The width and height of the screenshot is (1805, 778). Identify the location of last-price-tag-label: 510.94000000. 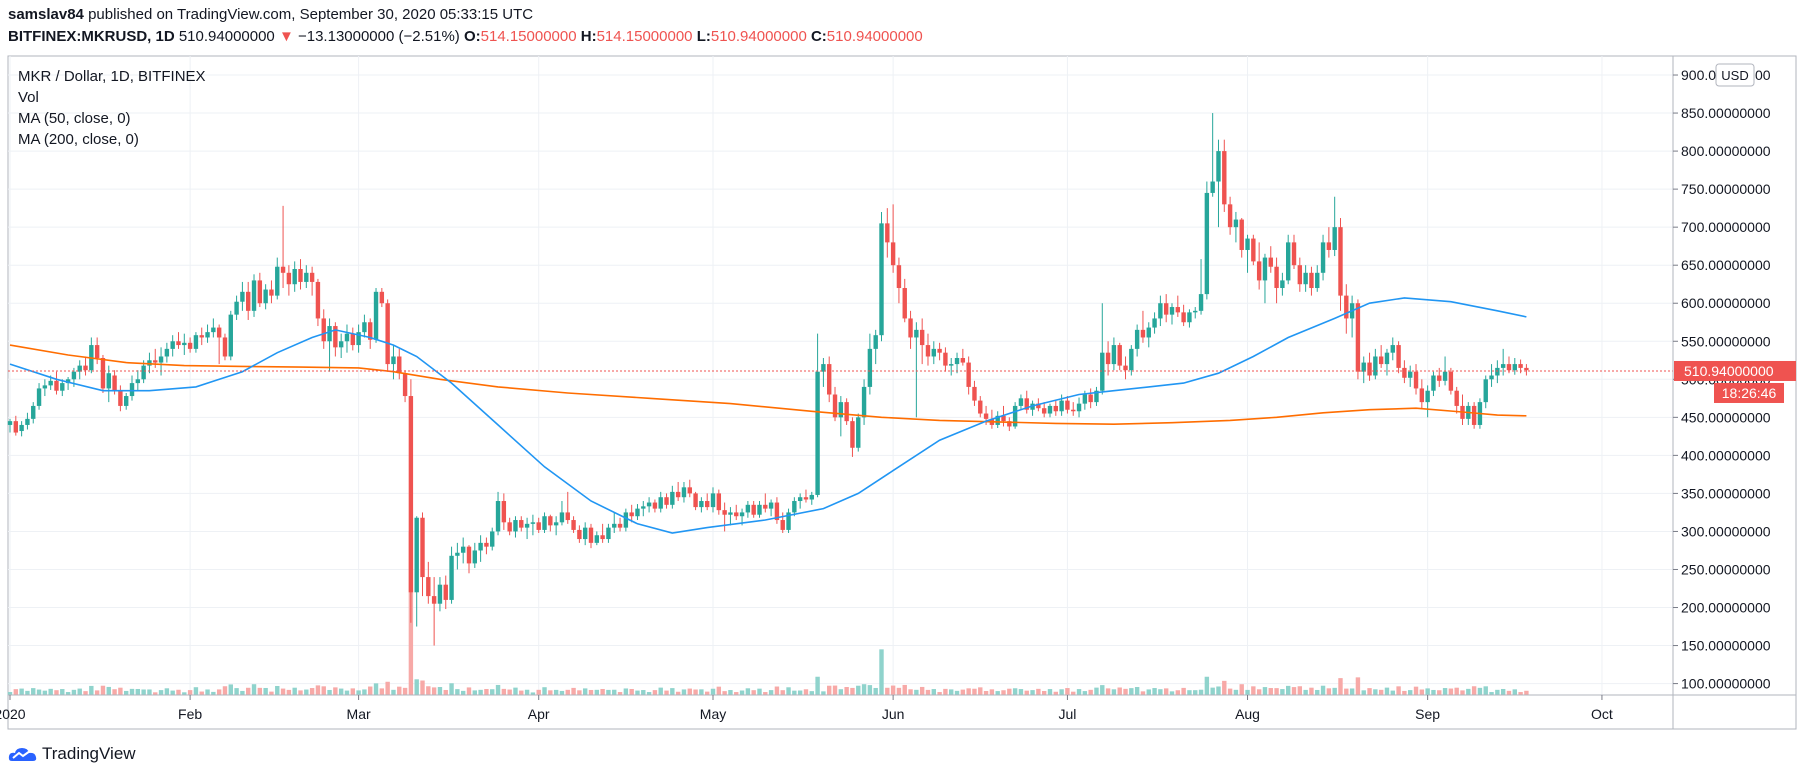
(1729, 371).